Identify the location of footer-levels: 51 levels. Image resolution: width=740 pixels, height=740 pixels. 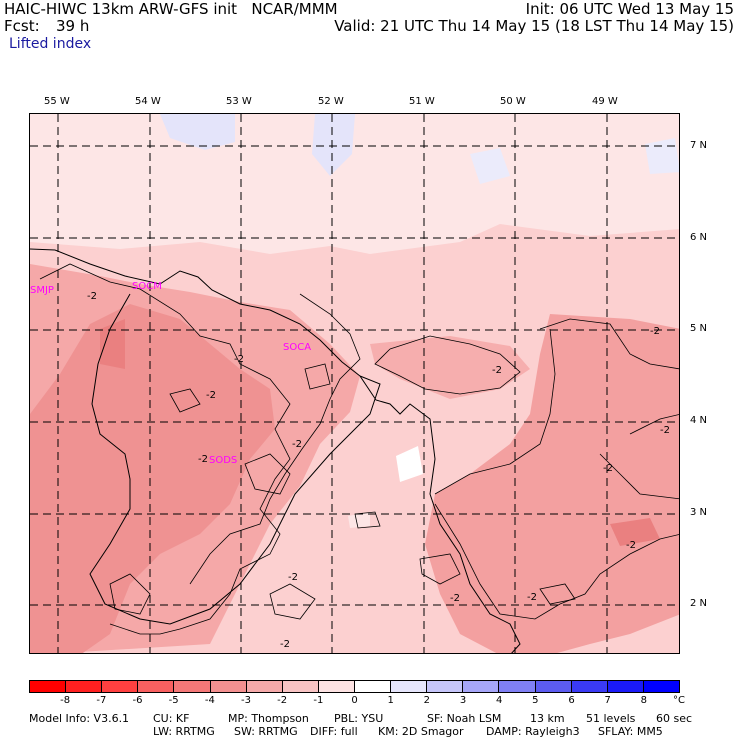
(611, 718).